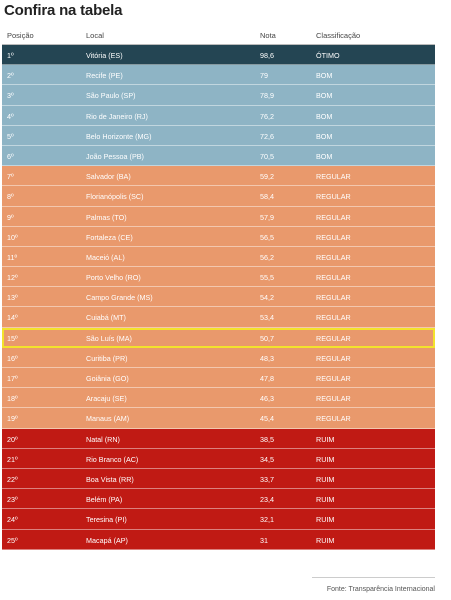 This screenshot has width=451, height=600. I want to click on source-note: Fonte: Transparência Internacional, so click(380, 589).